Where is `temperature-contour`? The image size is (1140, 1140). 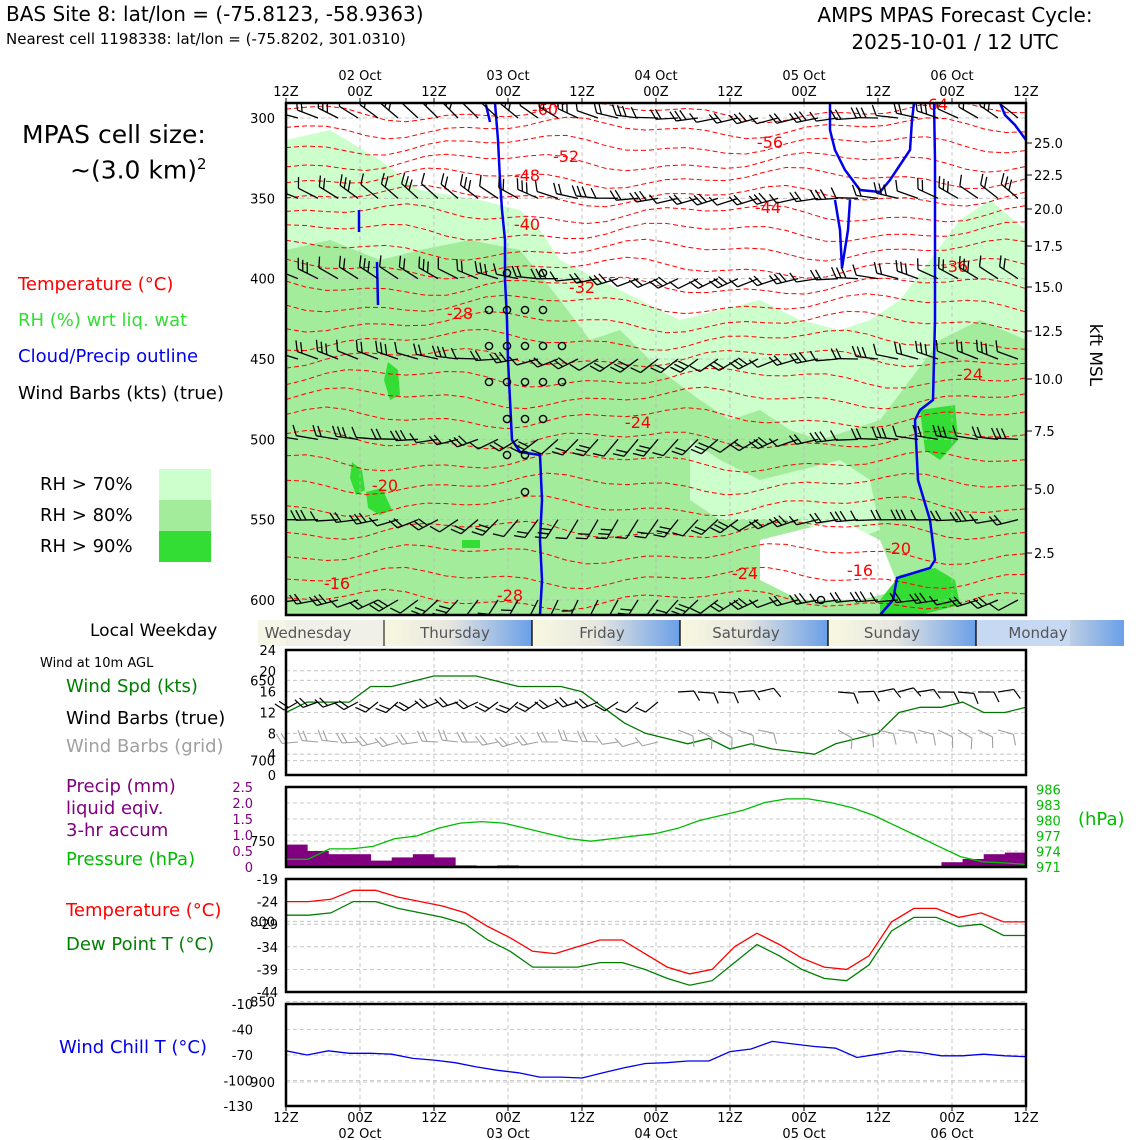 temperature-contour is located at coordinates (656, 578).